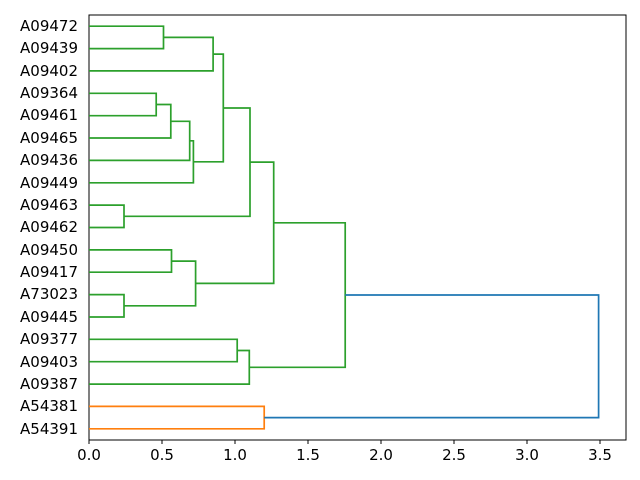  I want to click on dendrogram-link-L7, so click(107, 216).